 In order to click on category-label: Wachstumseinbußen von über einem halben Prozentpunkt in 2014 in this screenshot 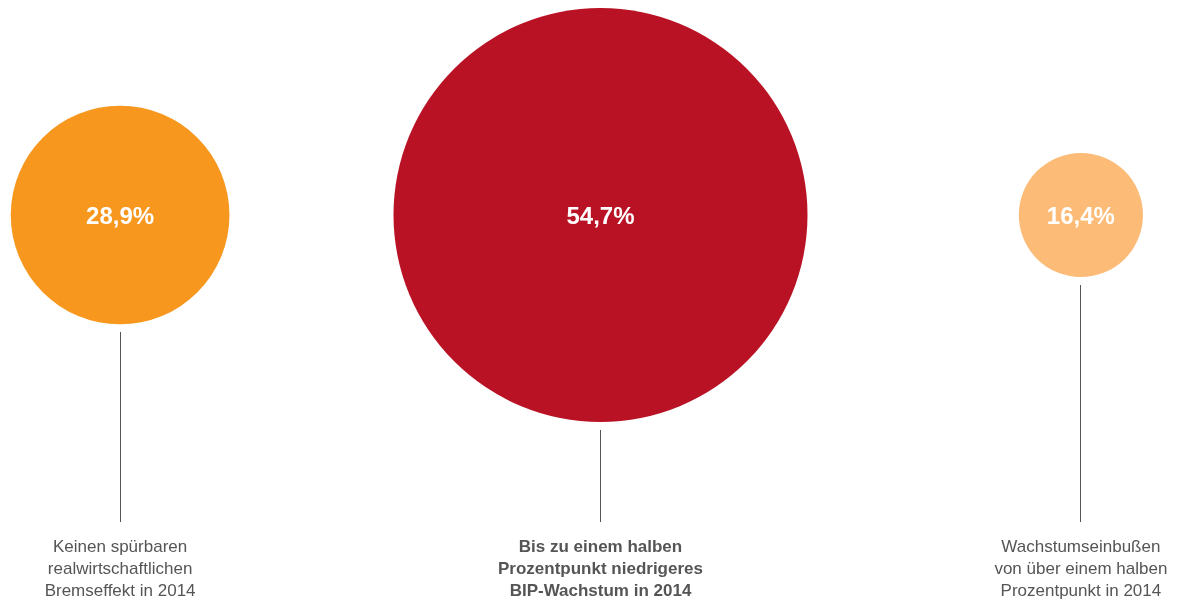, I will do `click(1081, 569)`.